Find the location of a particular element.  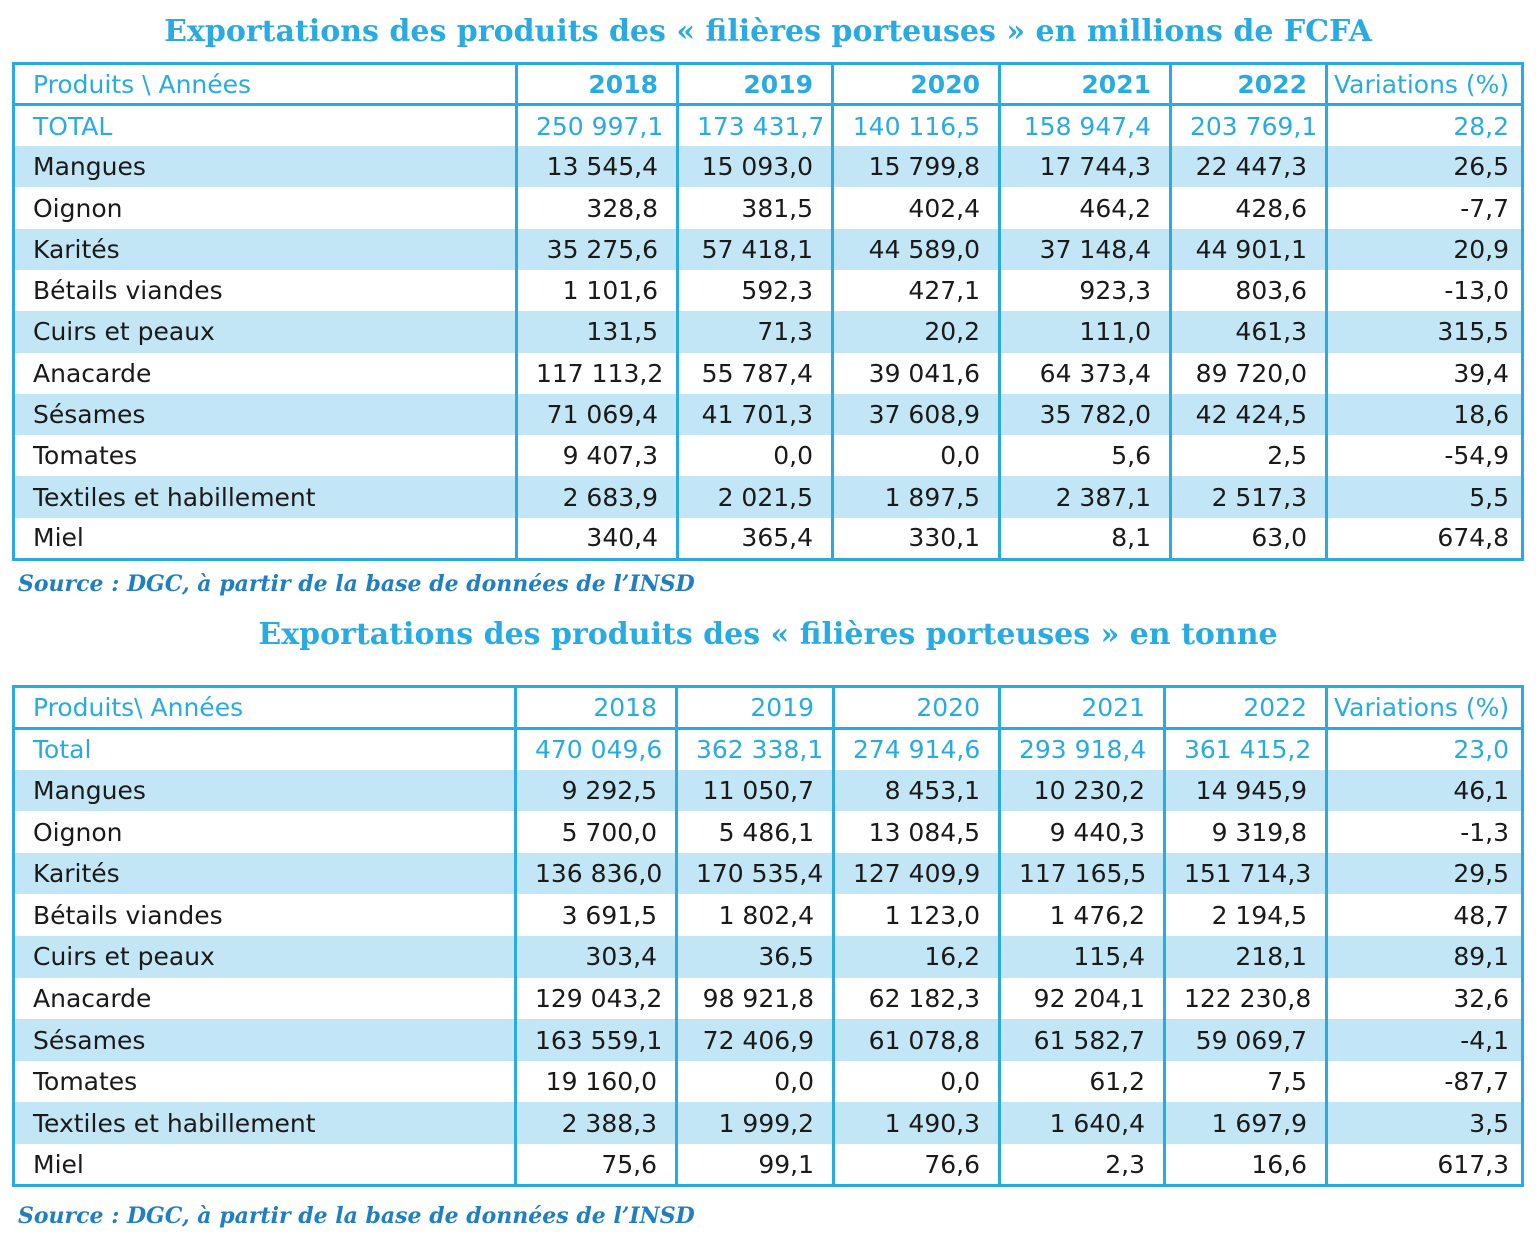

value-cell: 2 021,5 is located at coordinates (755, 497).